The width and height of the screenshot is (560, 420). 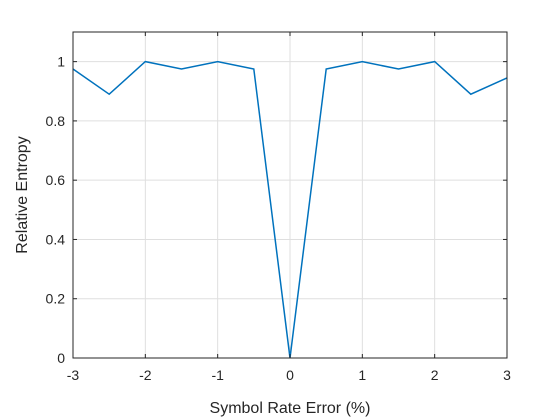 I want to click on x-tick-label: 2, so click(x=435, y=375).